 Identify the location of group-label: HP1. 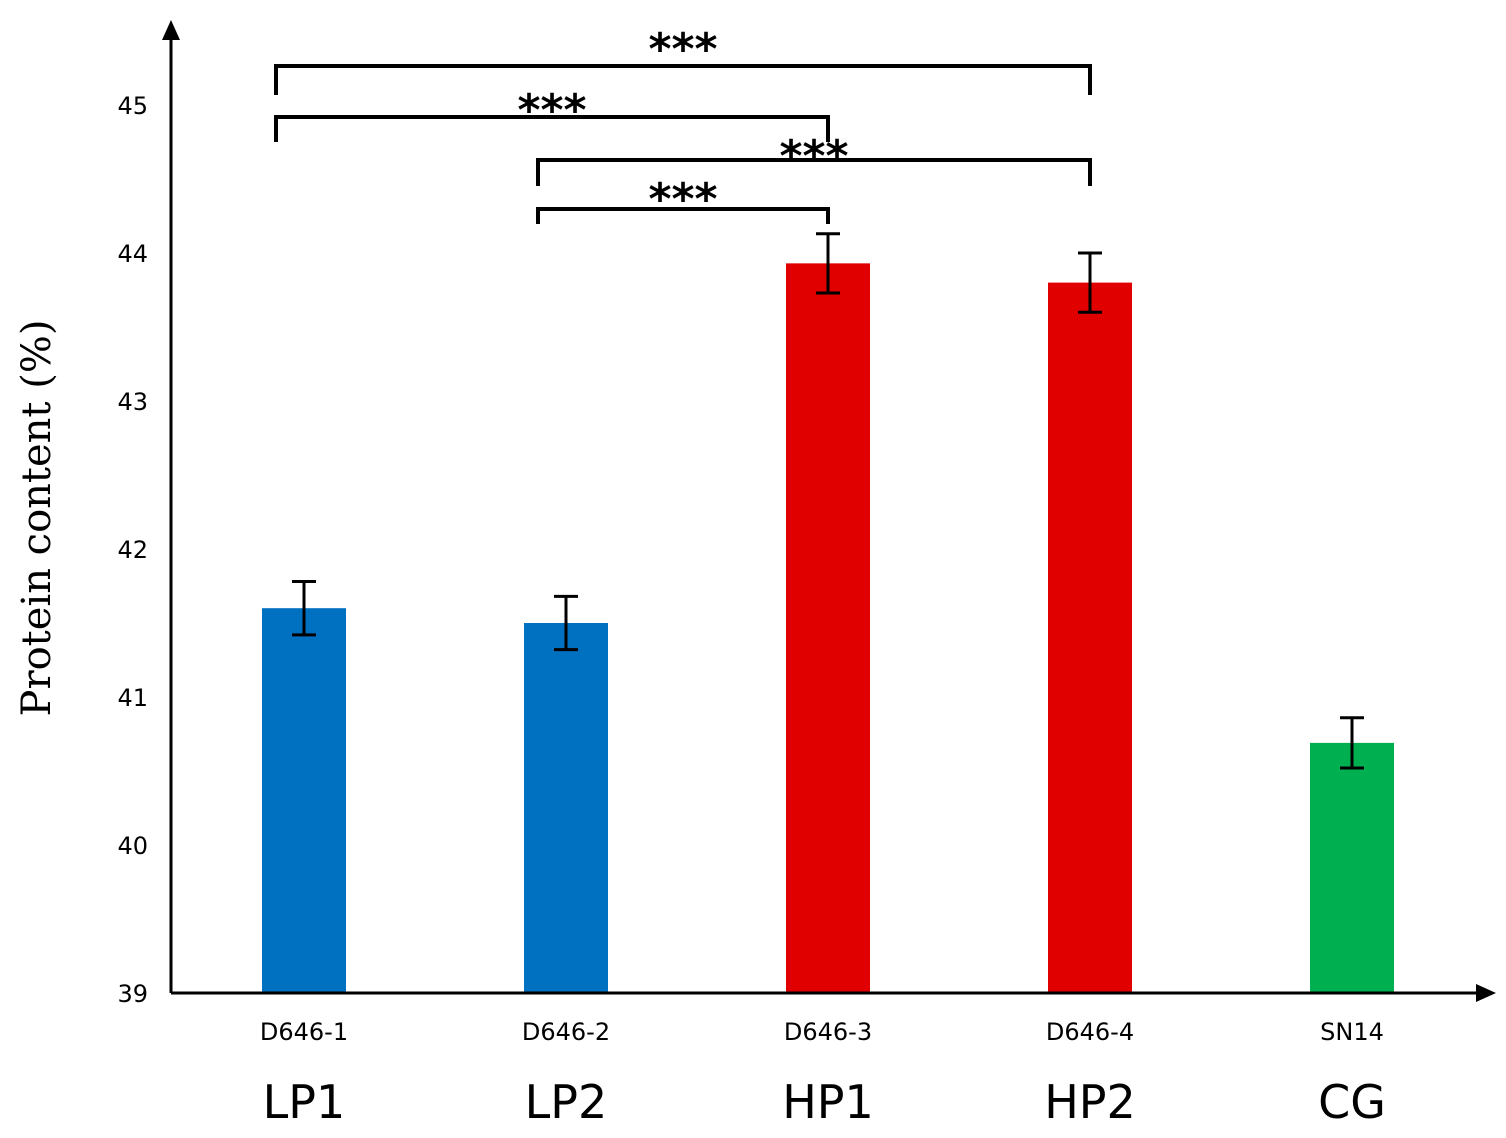
(828, 1102).